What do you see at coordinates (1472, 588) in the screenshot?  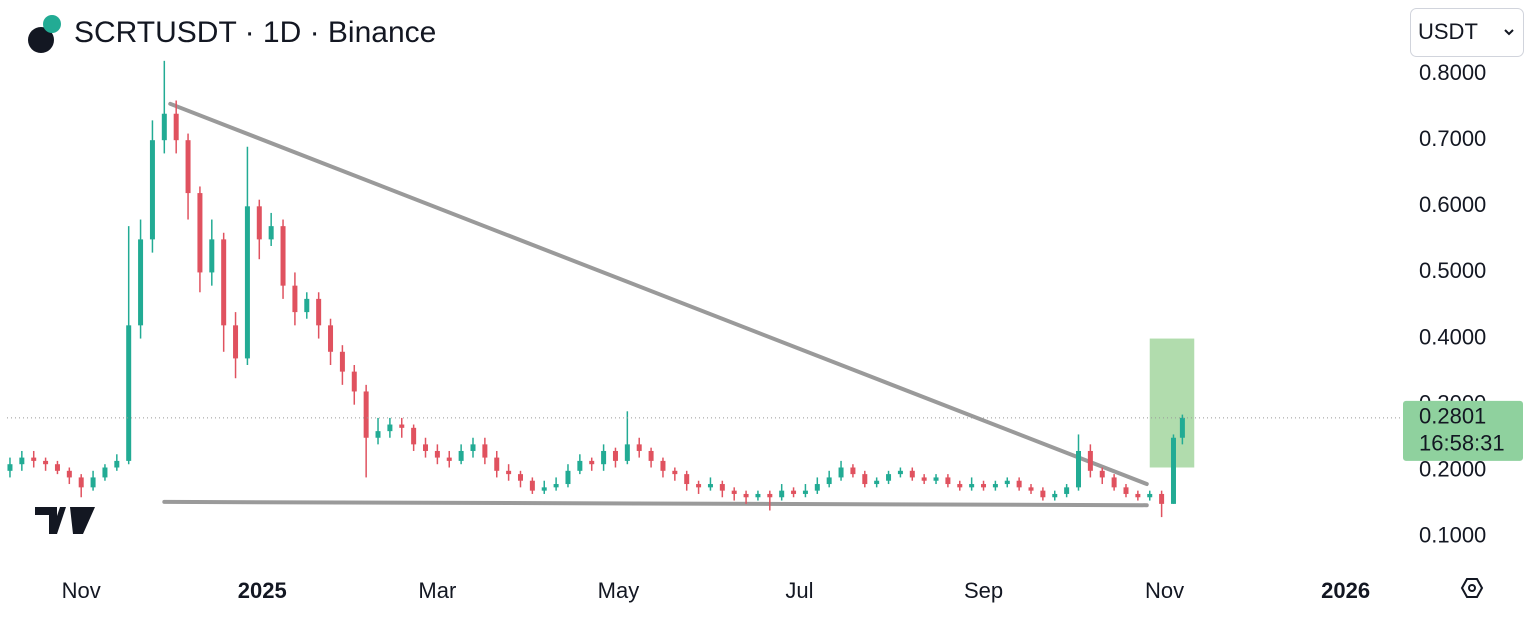 I see `settings-icon` at bounding box center [1472, 588].